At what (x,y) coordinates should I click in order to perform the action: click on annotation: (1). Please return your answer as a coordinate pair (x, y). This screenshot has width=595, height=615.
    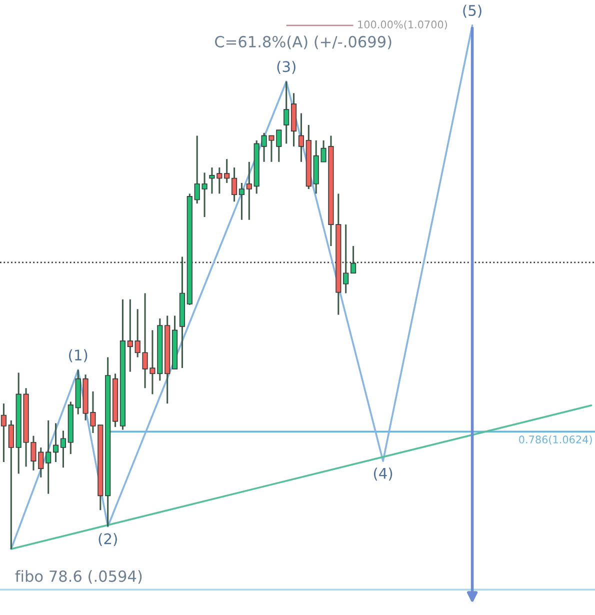
    Looking at the image, I should click on (78, 355).